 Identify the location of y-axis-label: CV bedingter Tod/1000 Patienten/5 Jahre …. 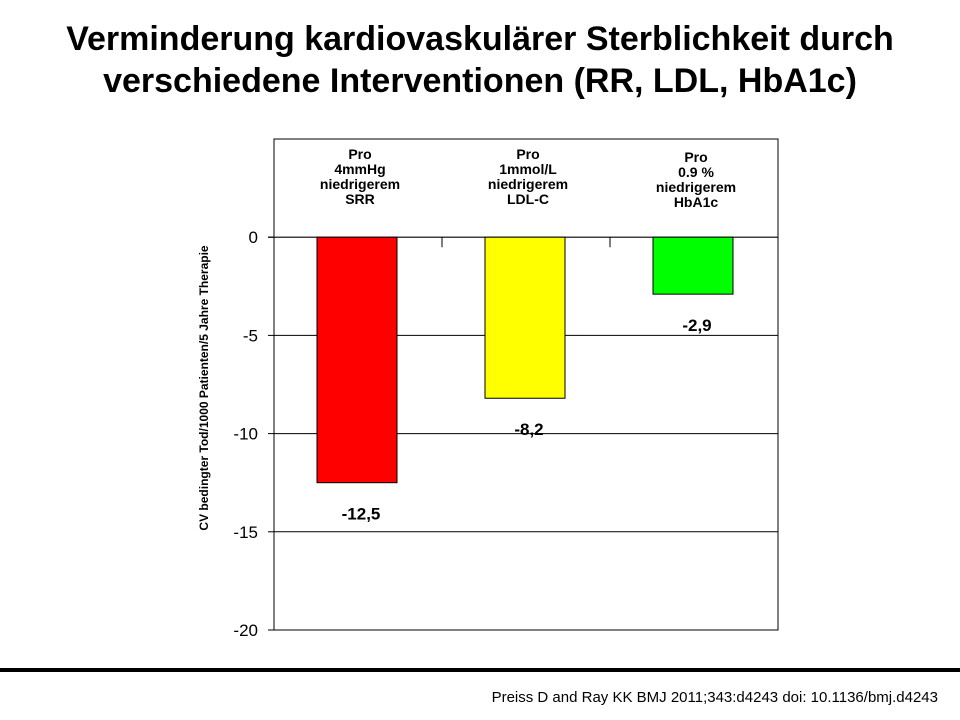
(204, 388).